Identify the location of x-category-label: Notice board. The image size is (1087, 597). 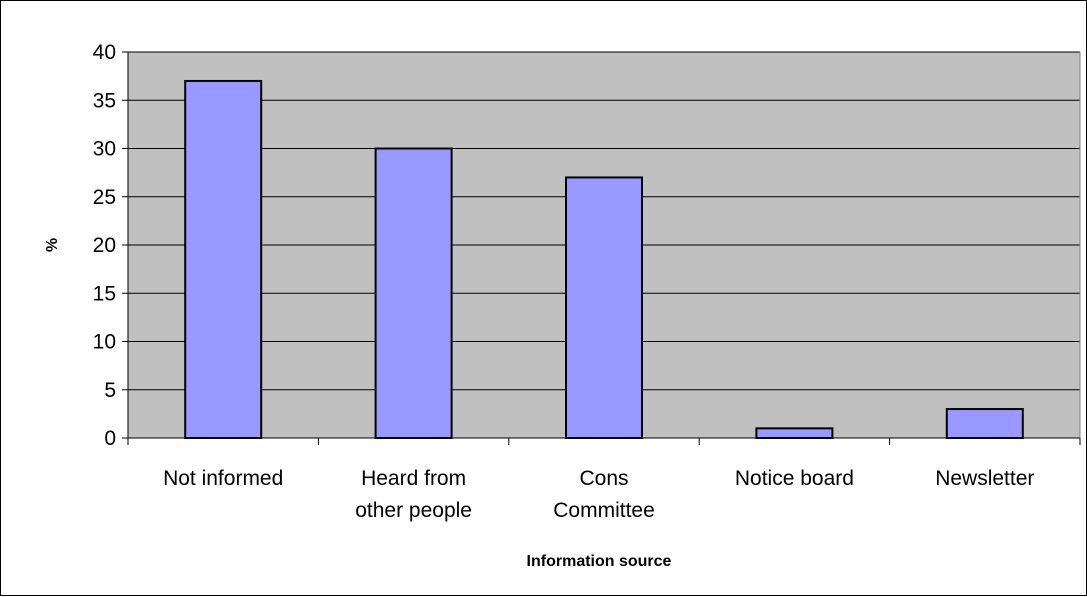
(794, 478).